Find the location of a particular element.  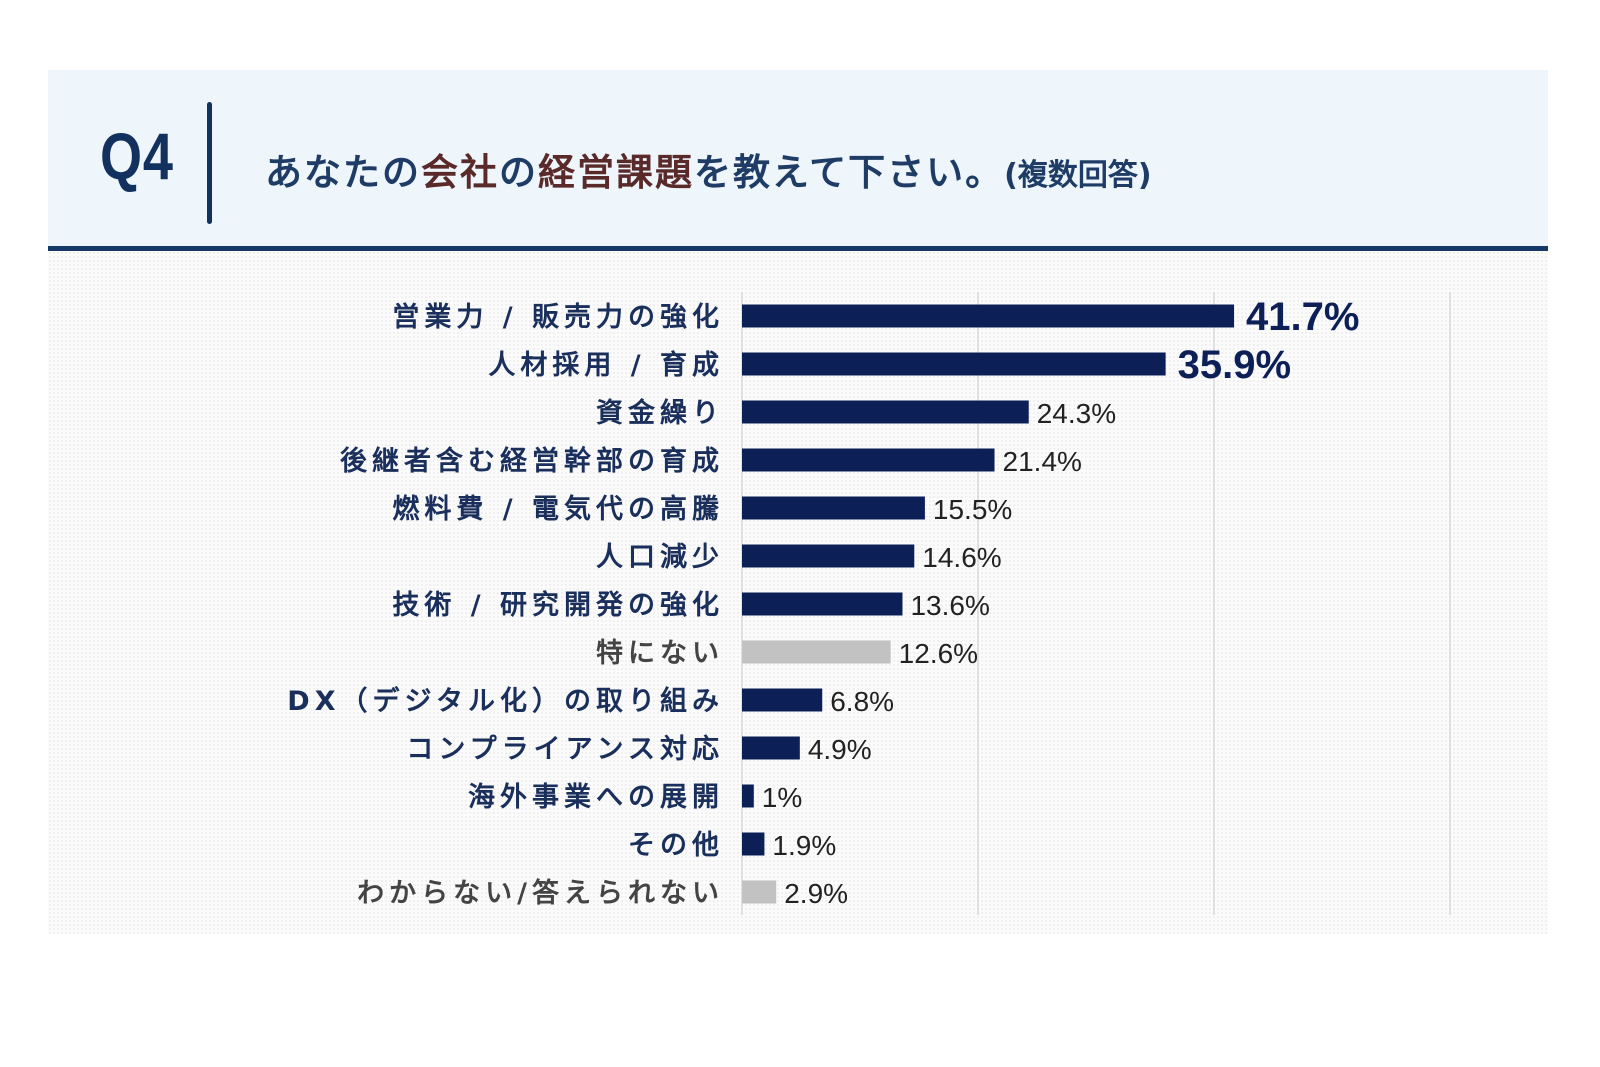

question-divider is located at coordinates (209, 163).